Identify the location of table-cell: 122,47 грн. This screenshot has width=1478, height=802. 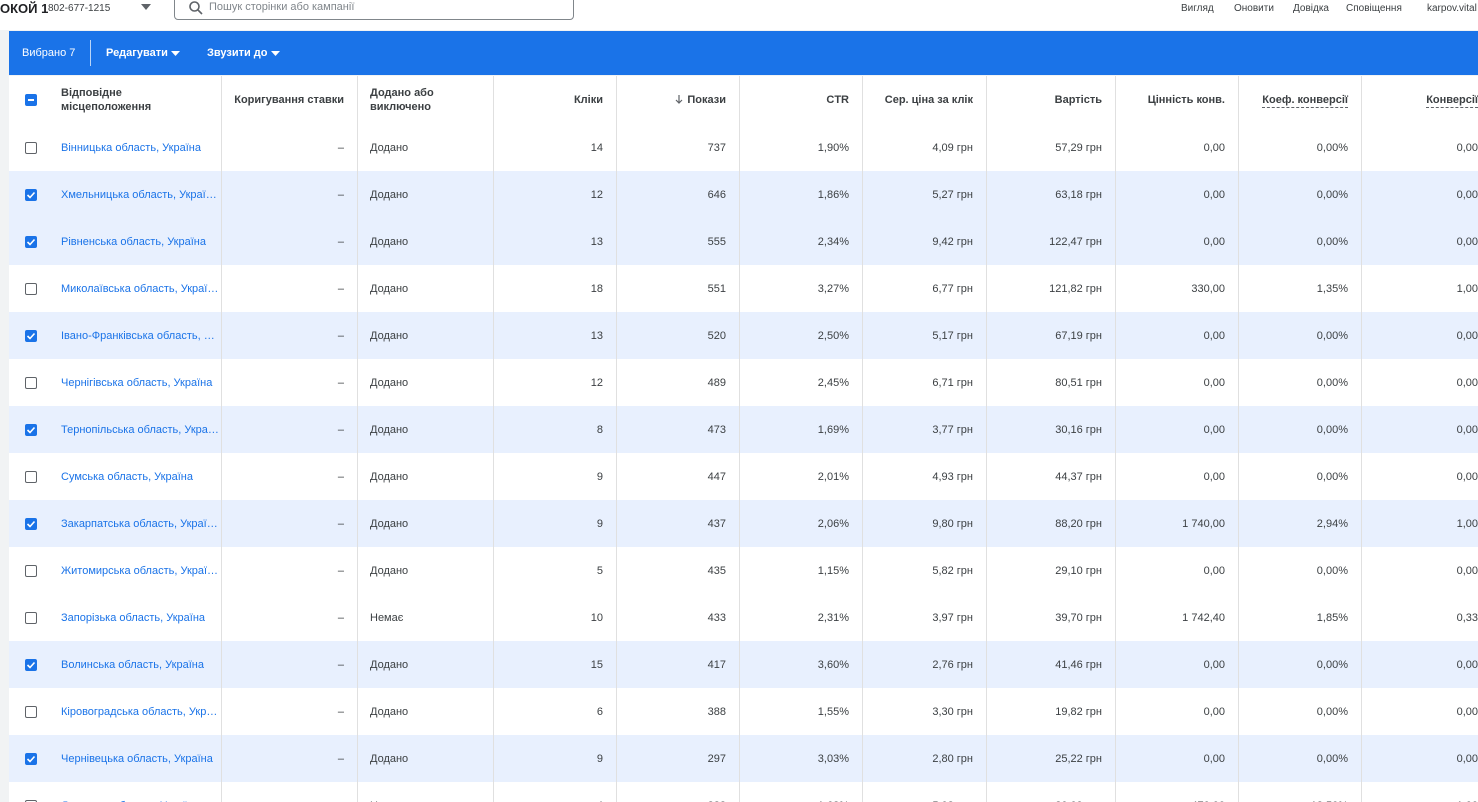
(1075, 241).